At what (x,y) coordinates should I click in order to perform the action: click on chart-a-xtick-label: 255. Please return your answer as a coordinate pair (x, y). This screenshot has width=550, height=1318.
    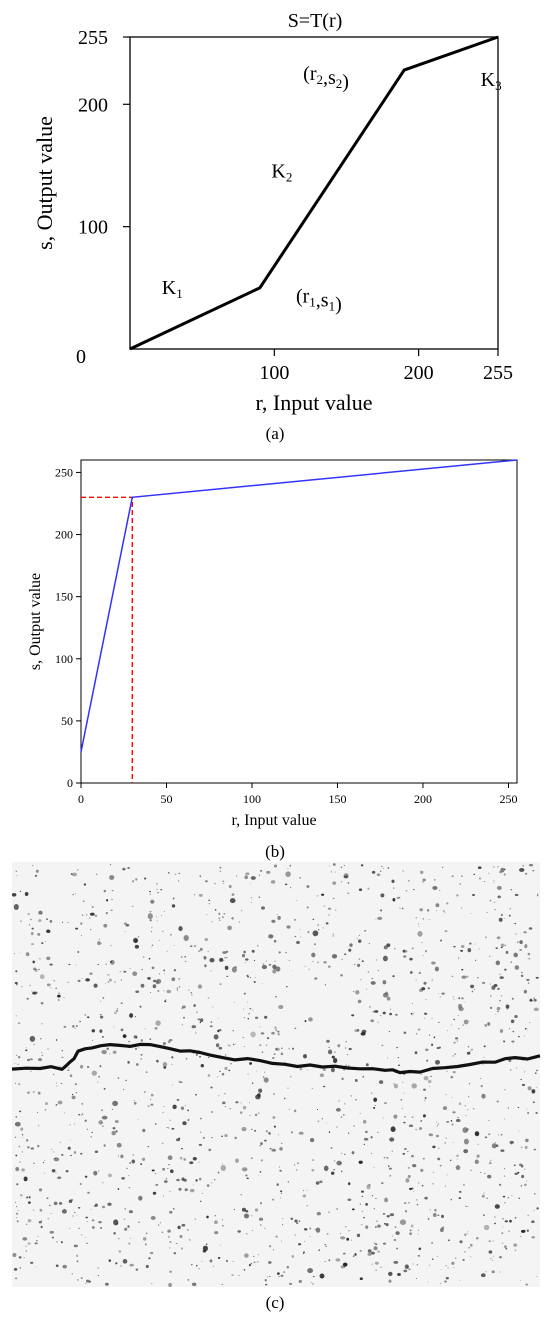
    Looking at the image, I should click on (498, 373).